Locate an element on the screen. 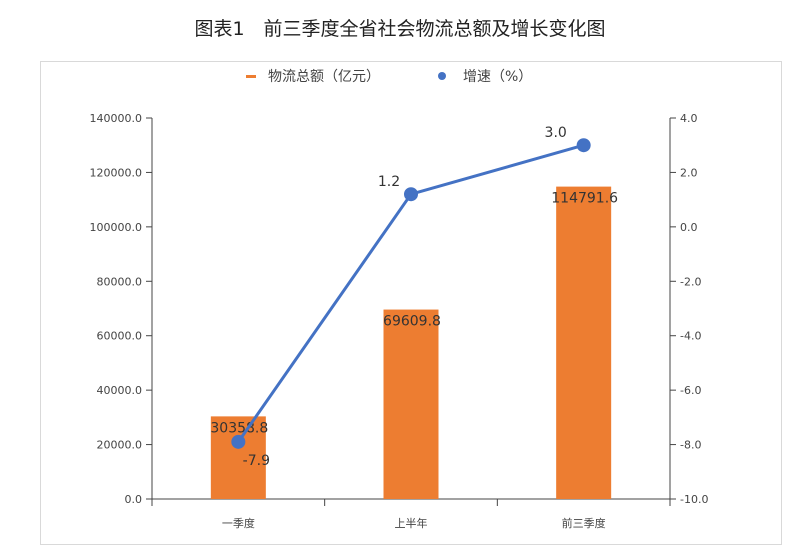 The image size is (800, 551). line-data-label: 1.2 is located at coordinates (389, 182).